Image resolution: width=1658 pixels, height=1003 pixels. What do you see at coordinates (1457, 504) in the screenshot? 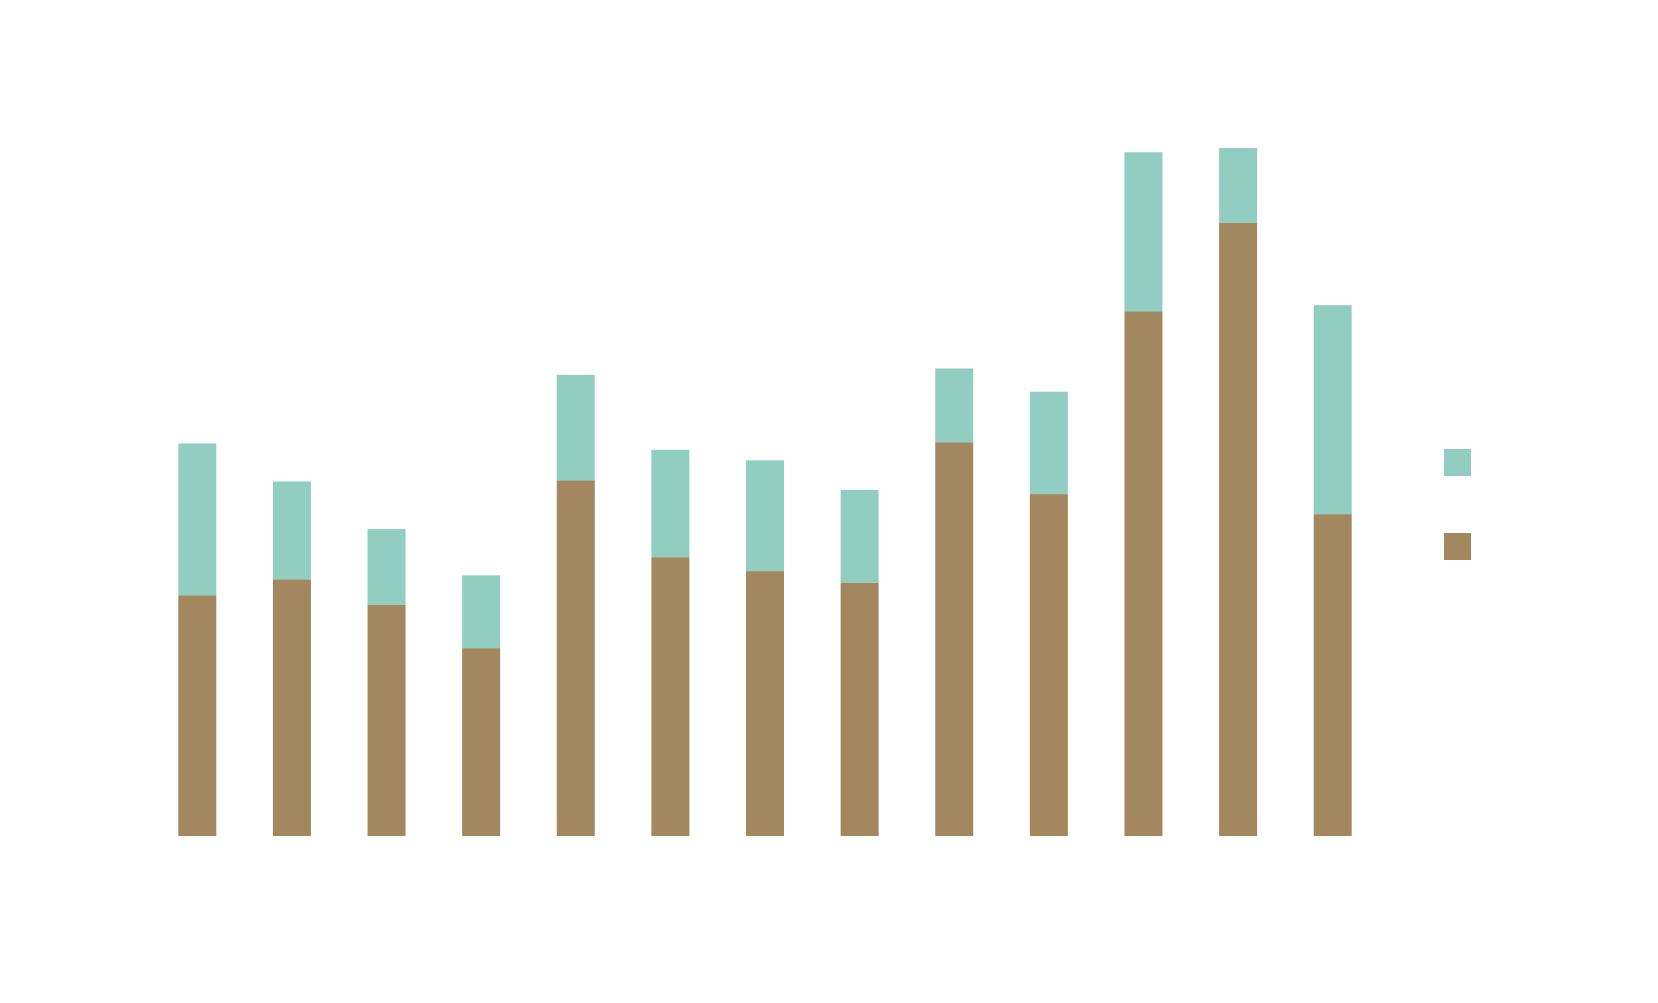
I see `legend` at bounding box center [1457, 504].